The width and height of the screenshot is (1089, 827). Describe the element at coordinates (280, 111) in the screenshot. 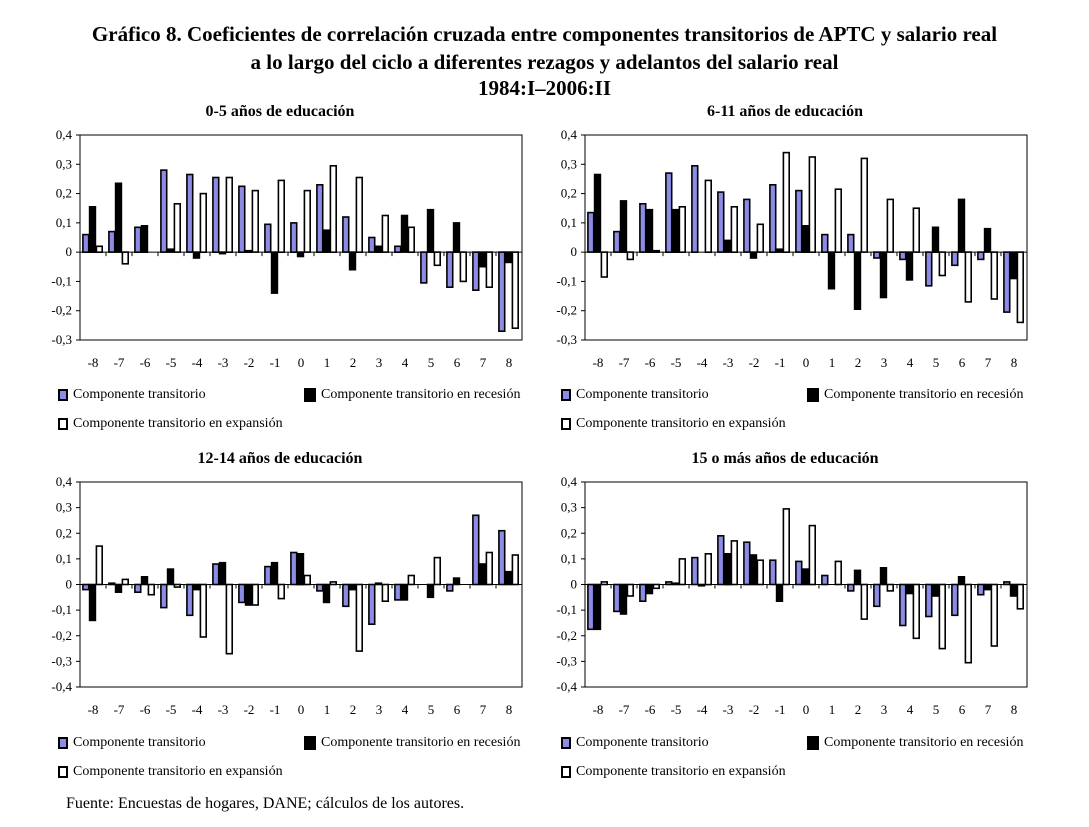

I see `chart-title: 0-5 años de educación` at that location.